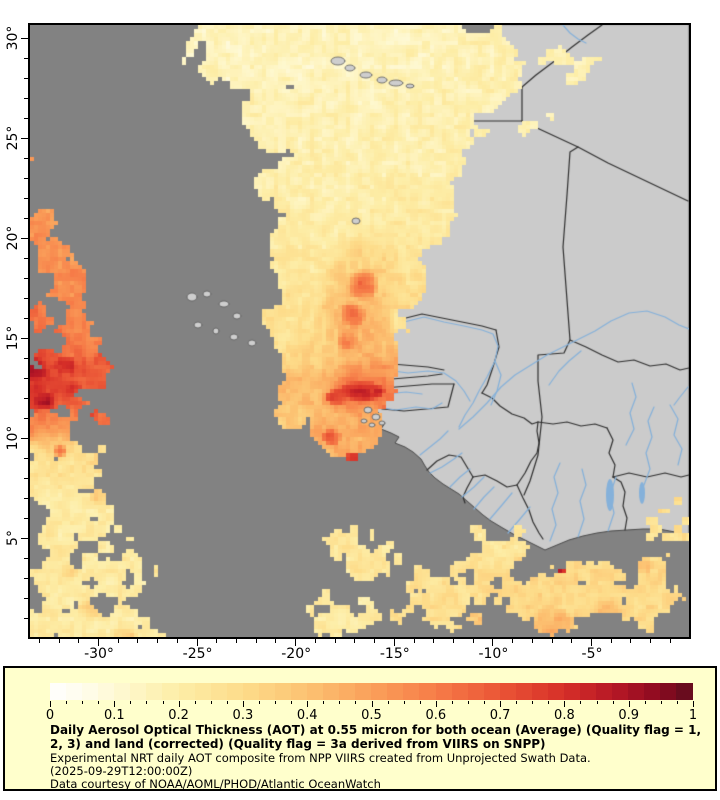 This screenshot has width=720, height=800. What do you see at coordinates (371, 715) in the screenshot?
I see `colorbar-tick-label: 0.5` at bounding box center [371, 715].